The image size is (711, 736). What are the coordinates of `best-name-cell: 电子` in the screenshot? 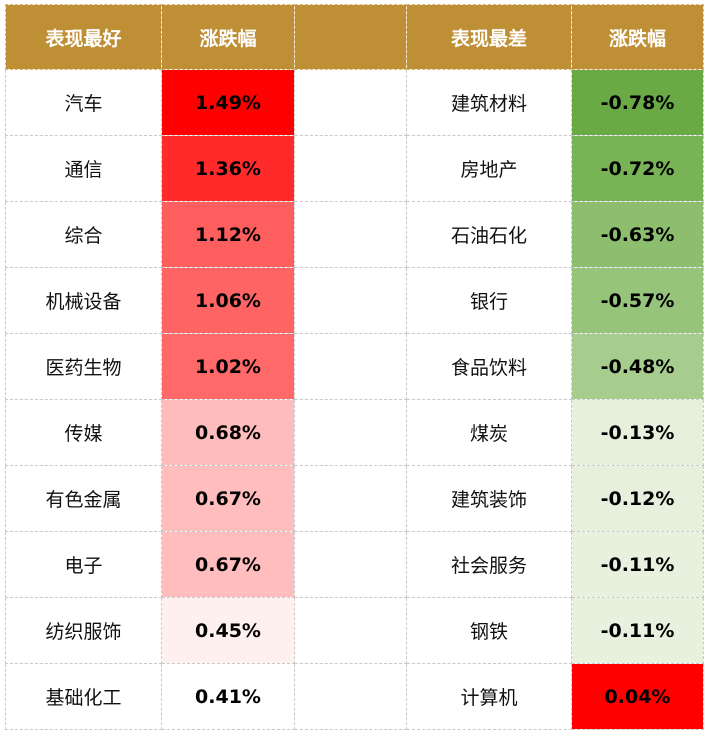 It's located at (83, 564).